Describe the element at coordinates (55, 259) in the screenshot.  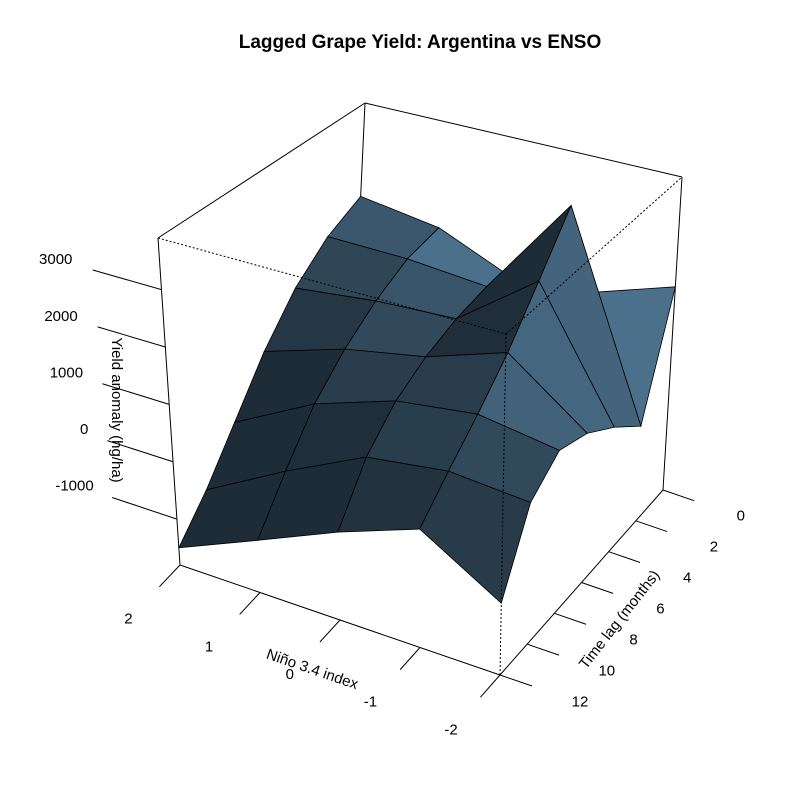
I see `z-tick-label: 3000` at that location.